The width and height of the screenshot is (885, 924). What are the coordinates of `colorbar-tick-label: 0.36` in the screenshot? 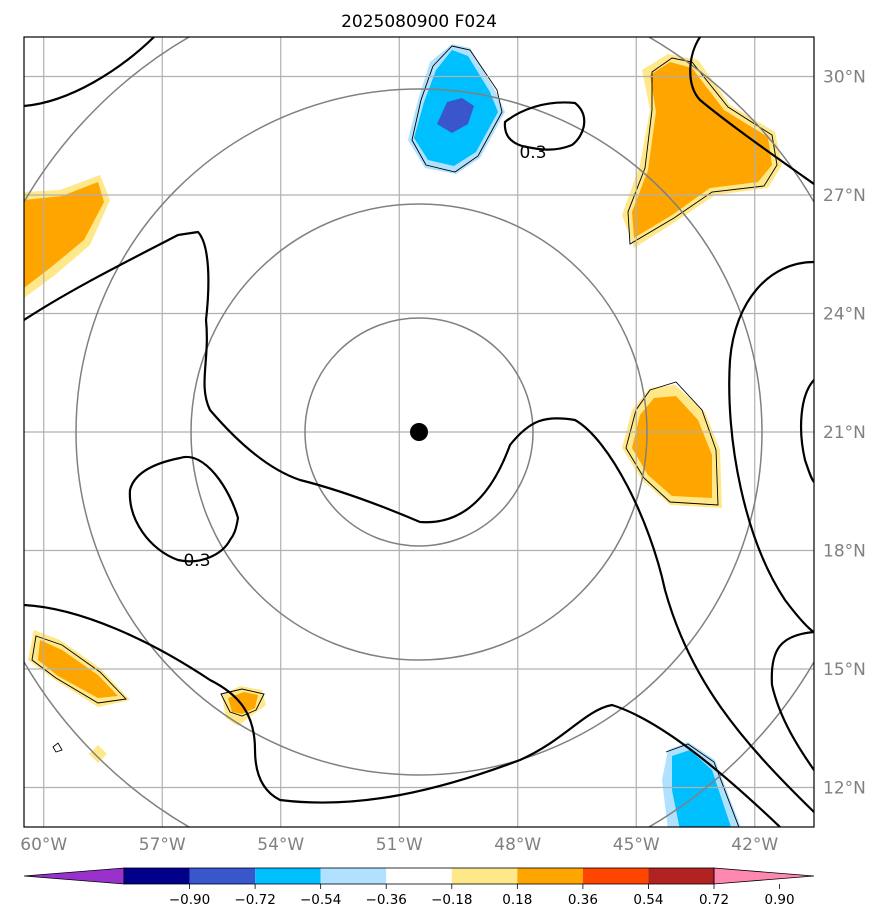 It's located at (583, 900).